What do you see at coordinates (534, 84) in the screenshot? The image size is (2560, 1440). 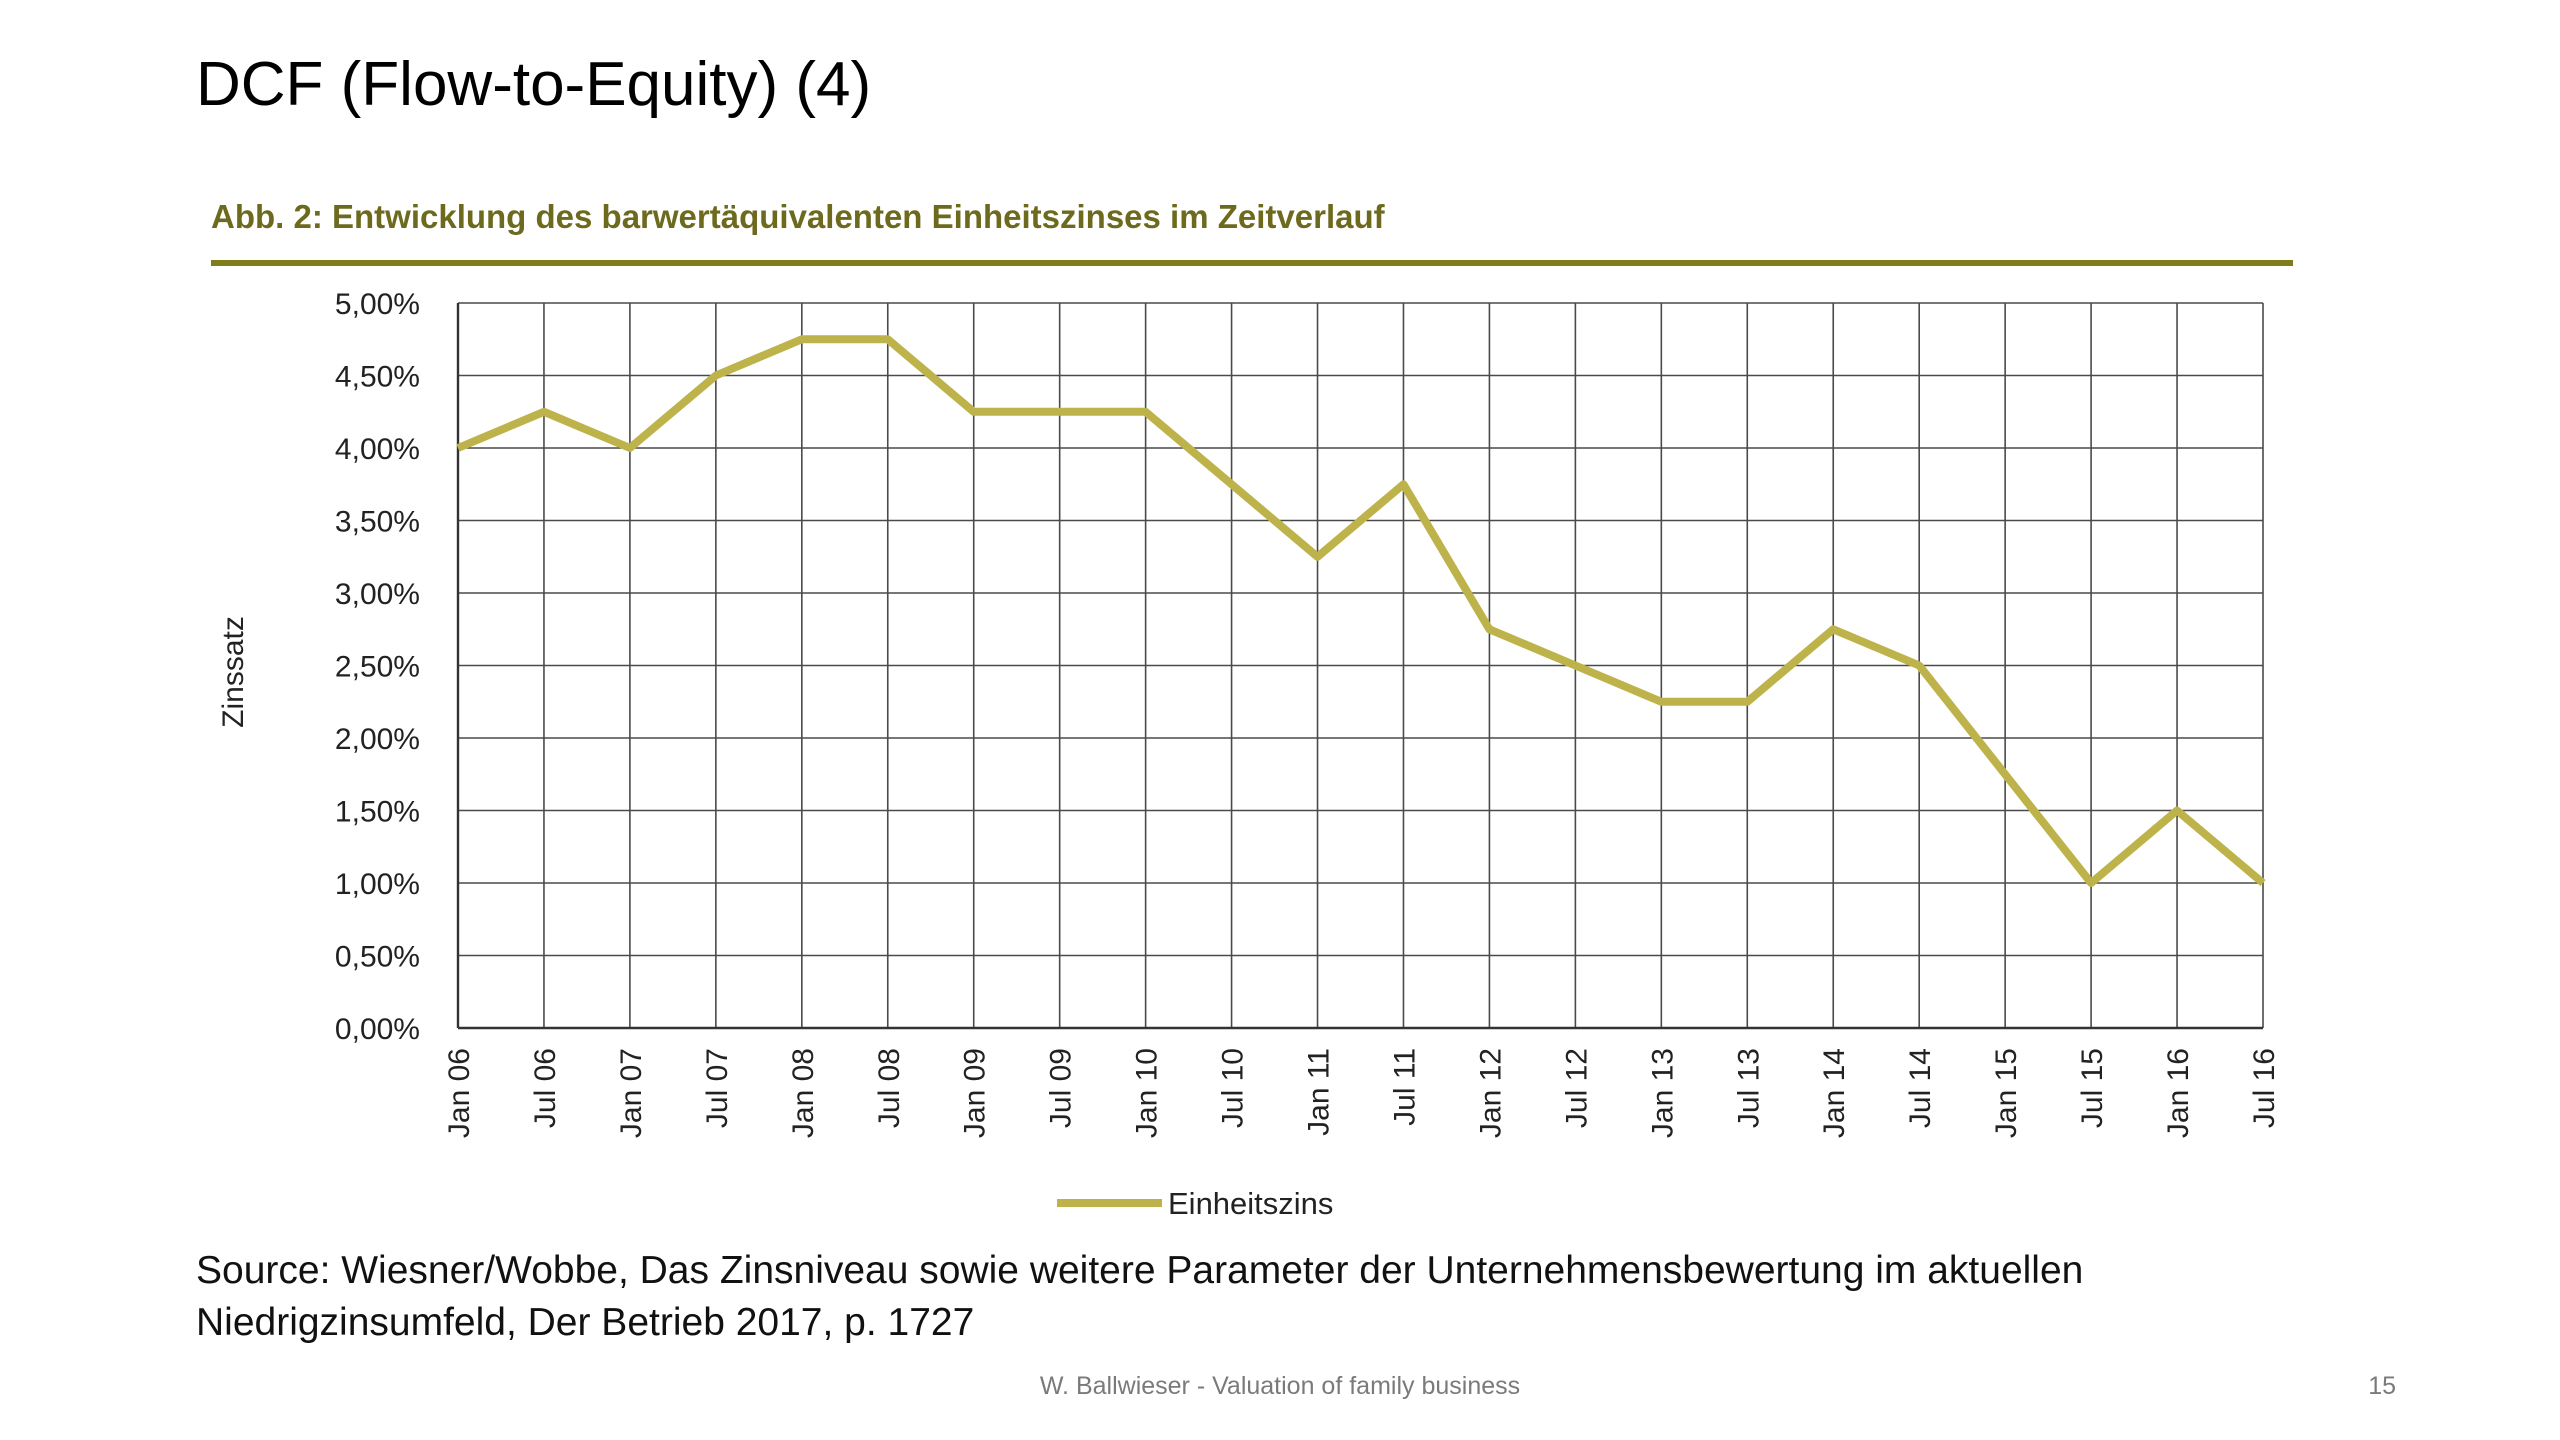 I see `slide-title: DCF (Flow-to-Equity) (4)` at bounding box center [534, 84].